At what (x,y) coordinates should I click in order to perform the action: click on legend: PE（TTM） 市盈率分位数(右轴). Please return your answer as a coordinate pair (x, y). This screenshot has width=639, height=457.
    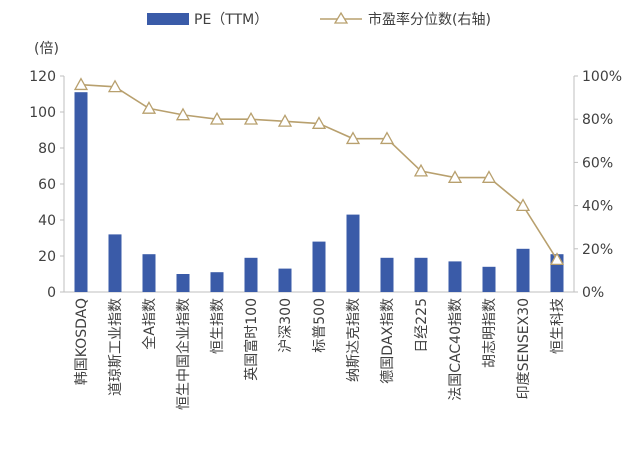
    Looking at the image, I should click on (319, 19).